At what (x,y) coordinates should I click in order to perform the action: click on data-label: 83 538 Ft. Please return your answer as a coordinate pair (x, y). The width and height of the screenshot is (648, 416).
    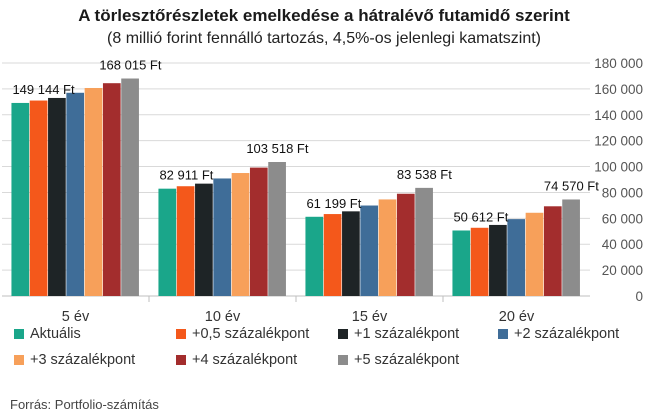
    Looking at the image, I should click on (424, 174).